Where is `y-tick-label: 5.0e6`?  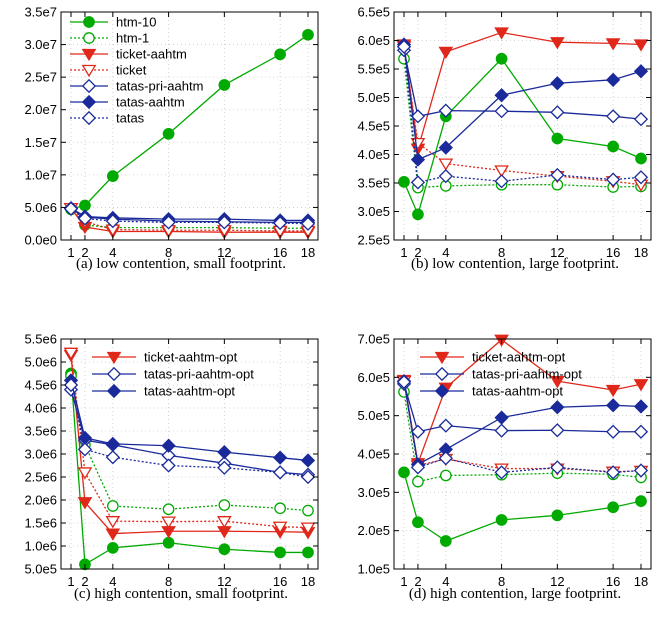 y-tick-label: 5.0e6 is located at coordinates (40, 207).